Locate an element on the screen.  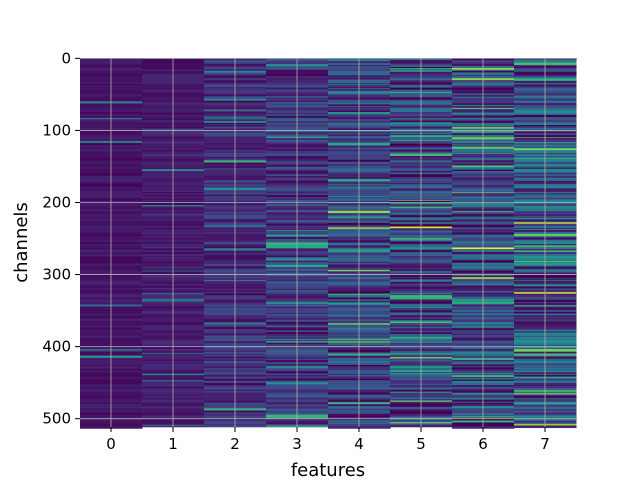
x-axis: 0 1 2 3 4 5 6 7 is located at coordinates (328, 440).